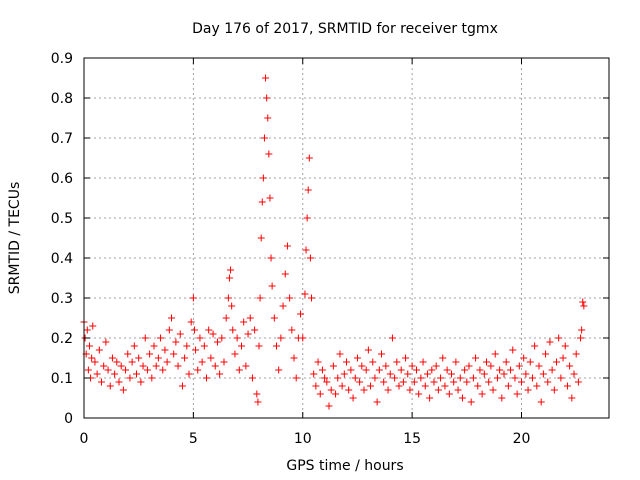  Describe the element at coordinates (62, 179) in the screenshot. I see `y-tick-label: 0.6` at that location.